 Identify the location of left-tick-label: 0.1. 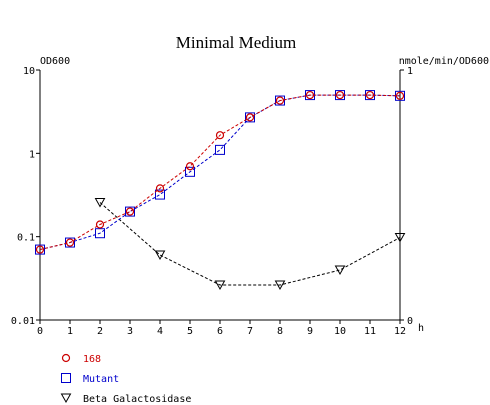
(26, 238).